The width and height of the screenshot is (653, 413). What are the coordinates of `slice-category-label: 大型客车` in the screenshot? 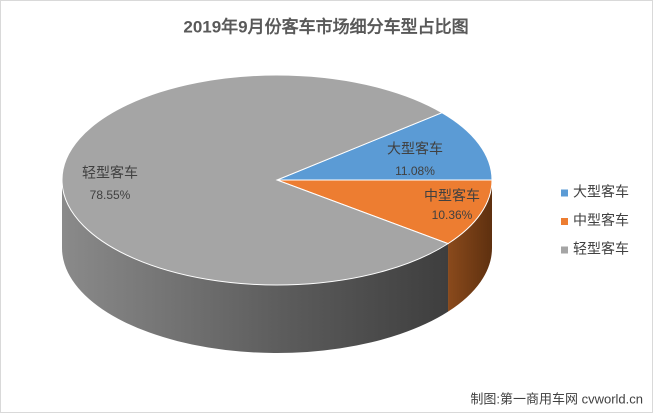 It's located at (415, 149).